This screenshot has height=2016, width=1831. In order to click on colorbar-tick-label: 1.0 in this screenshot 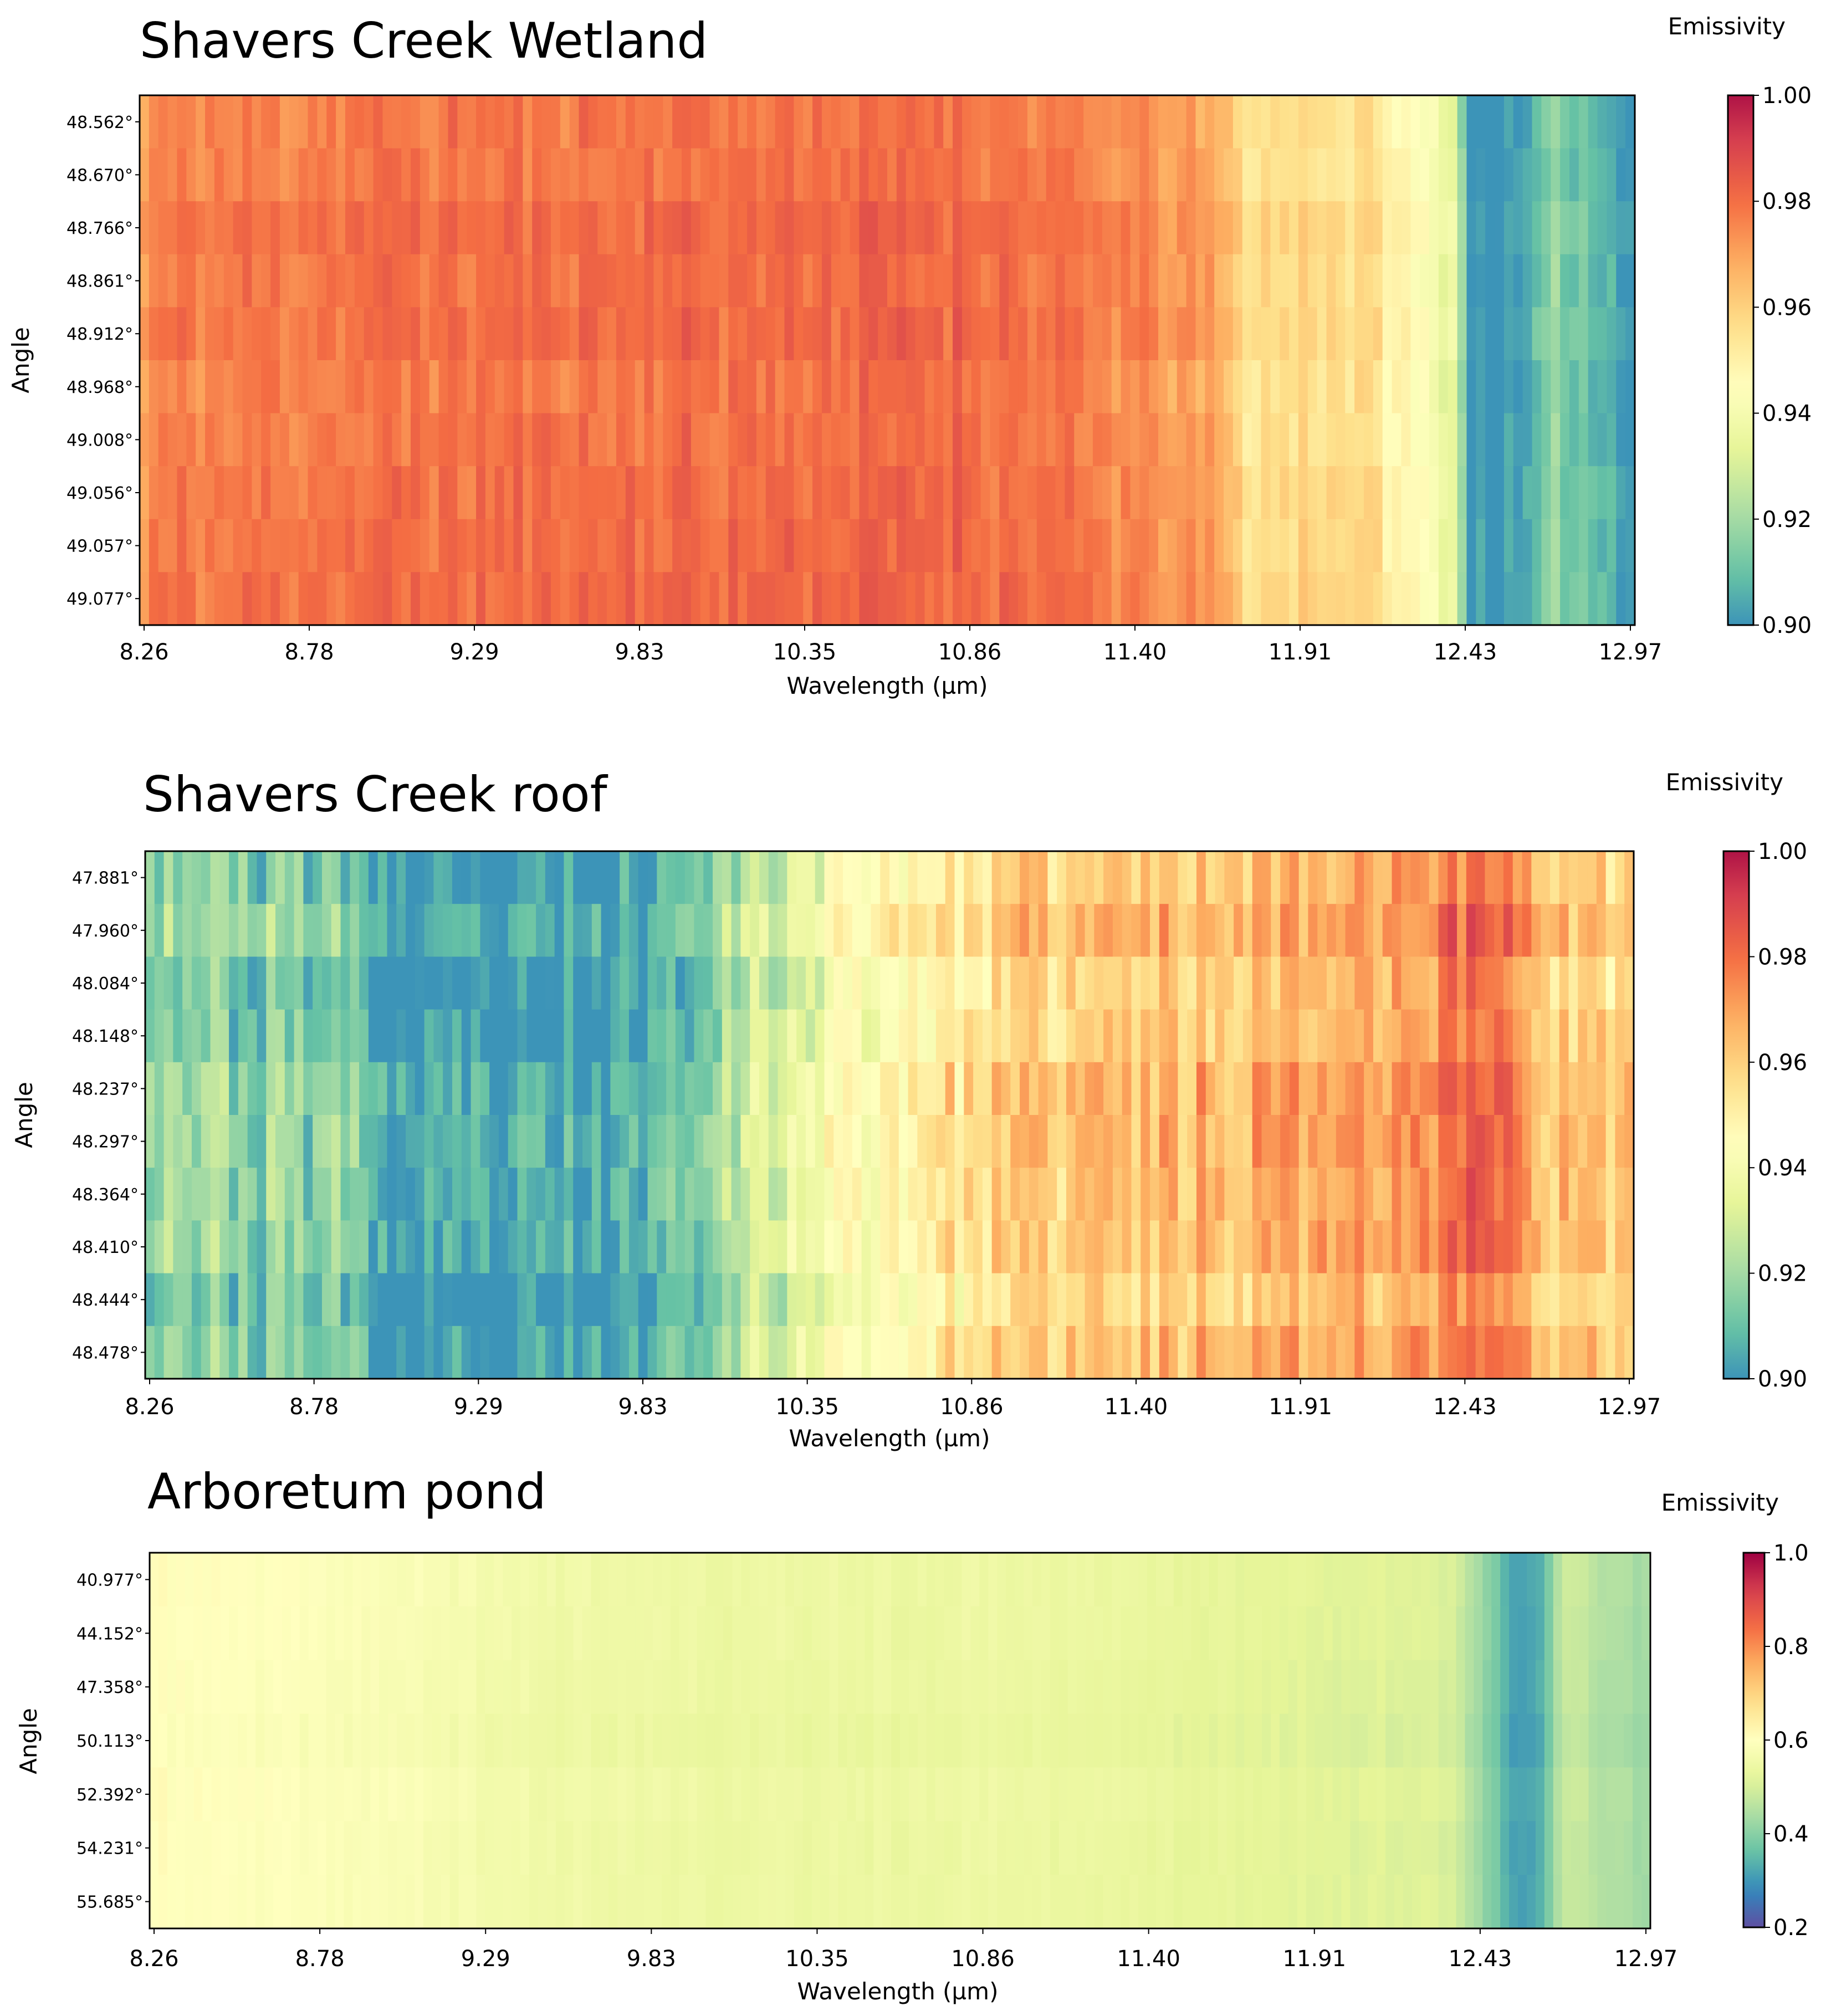, I will do `click(1791, 1553)`.